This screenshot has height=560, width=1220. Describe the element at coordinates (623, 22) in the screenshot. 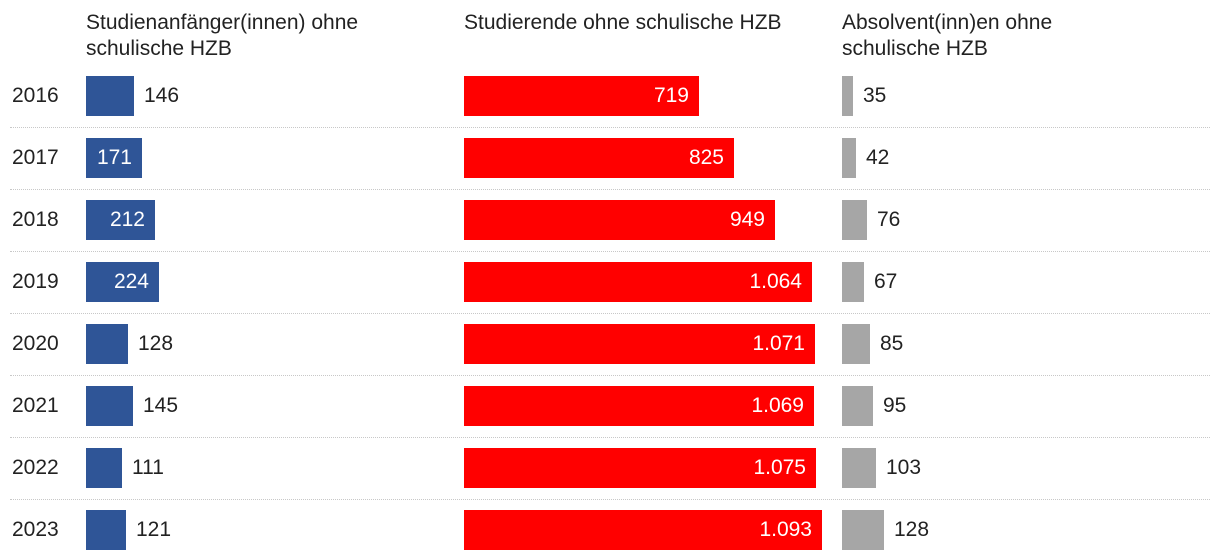

I see `series-title: Studierende ohne schulische HZB` at that location.